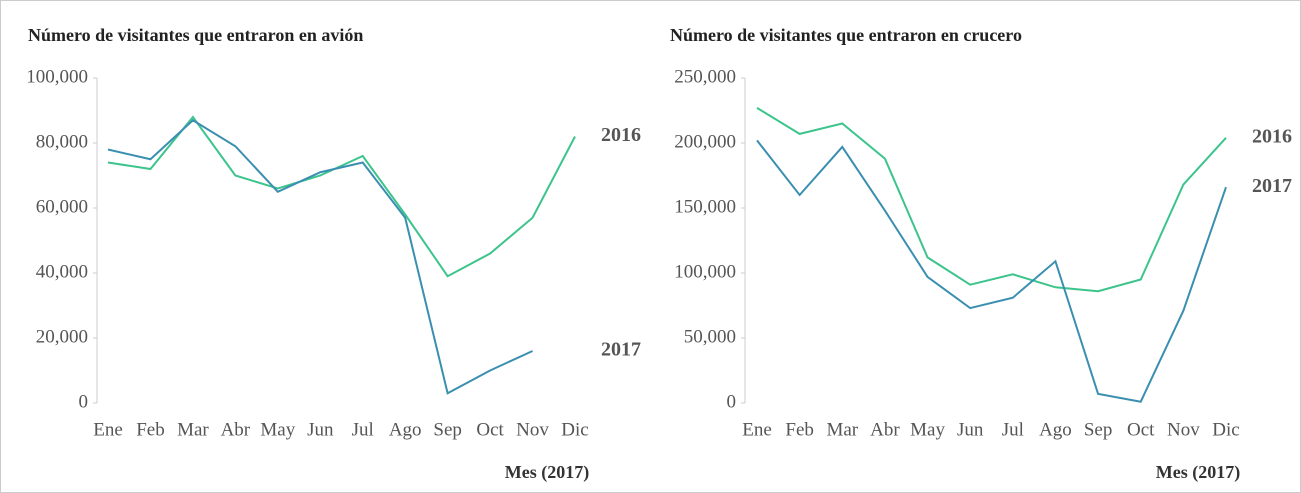 The height and width of the screenshot is (493, 1301). Describe the element at coordinates (991, 200) in the screenshot. I see `line-series` at that location.